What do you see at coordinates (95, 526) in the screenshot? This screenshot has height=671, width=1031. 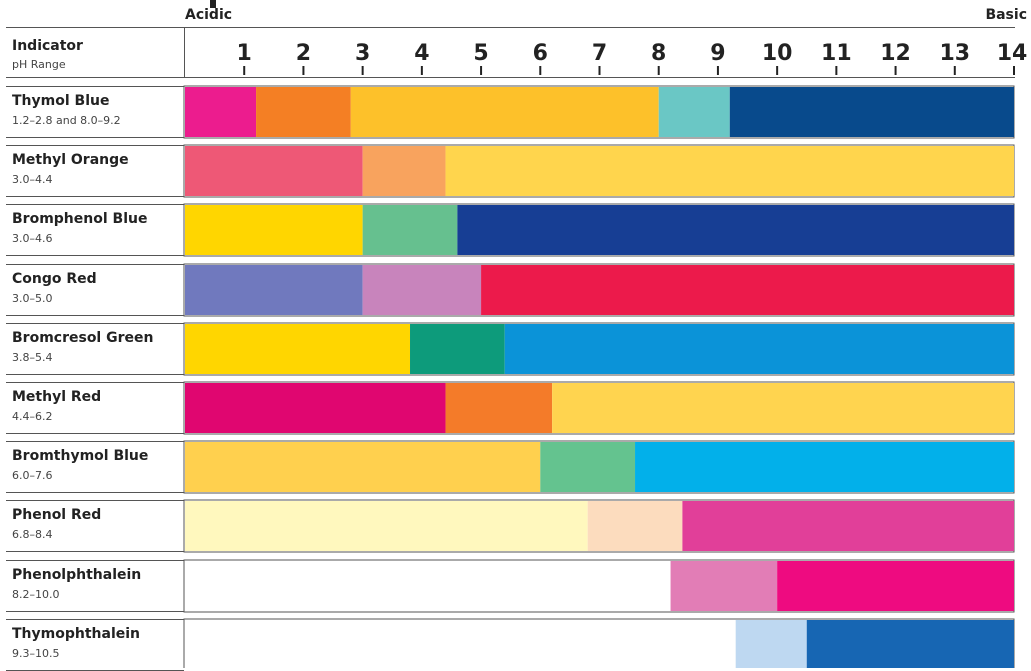 I see `indicator-row-label: Phenol Red 6.8–8.4` at bounding box center [95, 526].